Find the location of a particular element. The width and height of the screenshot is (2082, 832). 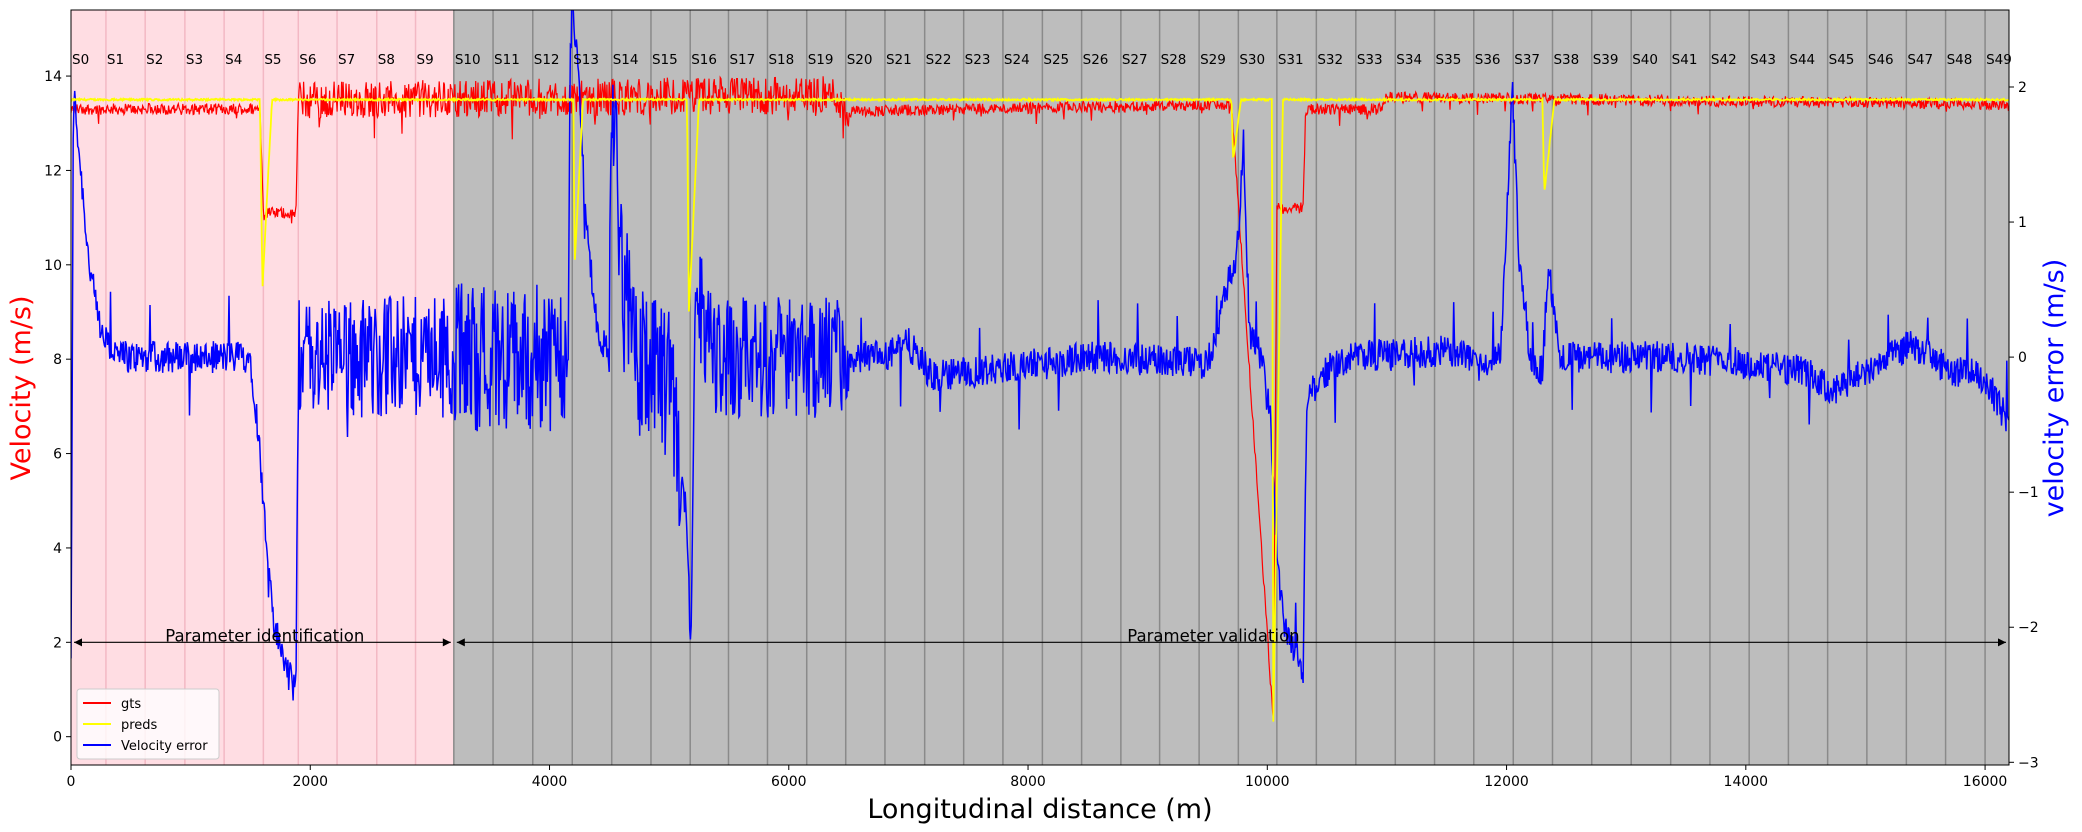

segment-label: S14 is located at coordinates (626, 60).